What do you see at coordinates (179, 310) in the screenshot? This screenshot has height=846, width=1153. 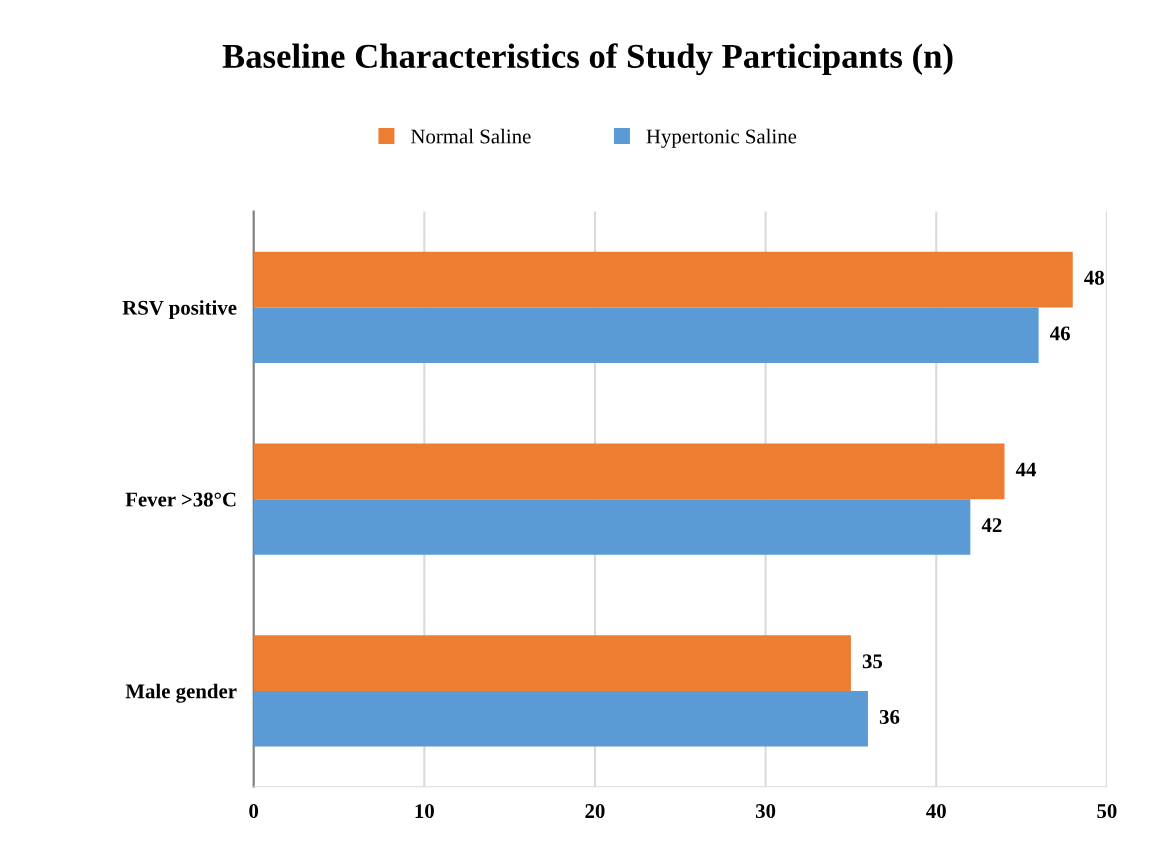 I see `y-tick-label: RSV positive` at bounding box center [179, 310].